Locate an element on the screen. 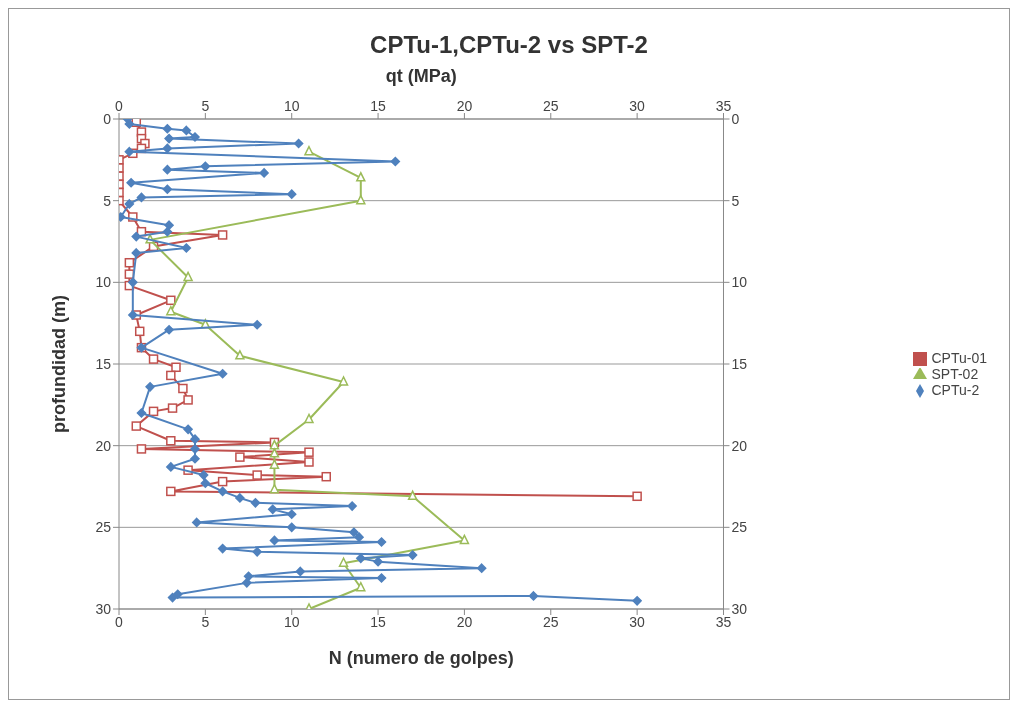 The height and width of the screenshot is (709, 1016). y-tick-label: 10 is located at coordinates (103, 282).